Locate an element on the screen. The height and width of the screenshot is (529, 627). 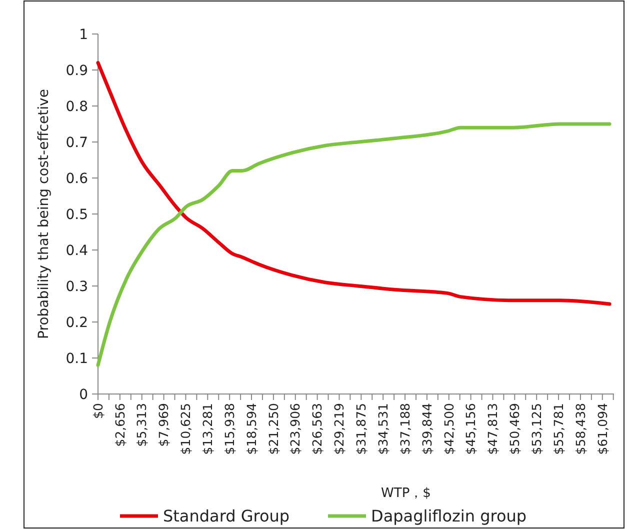
x-tick-label: $0 is located at coordinates (98, 410).